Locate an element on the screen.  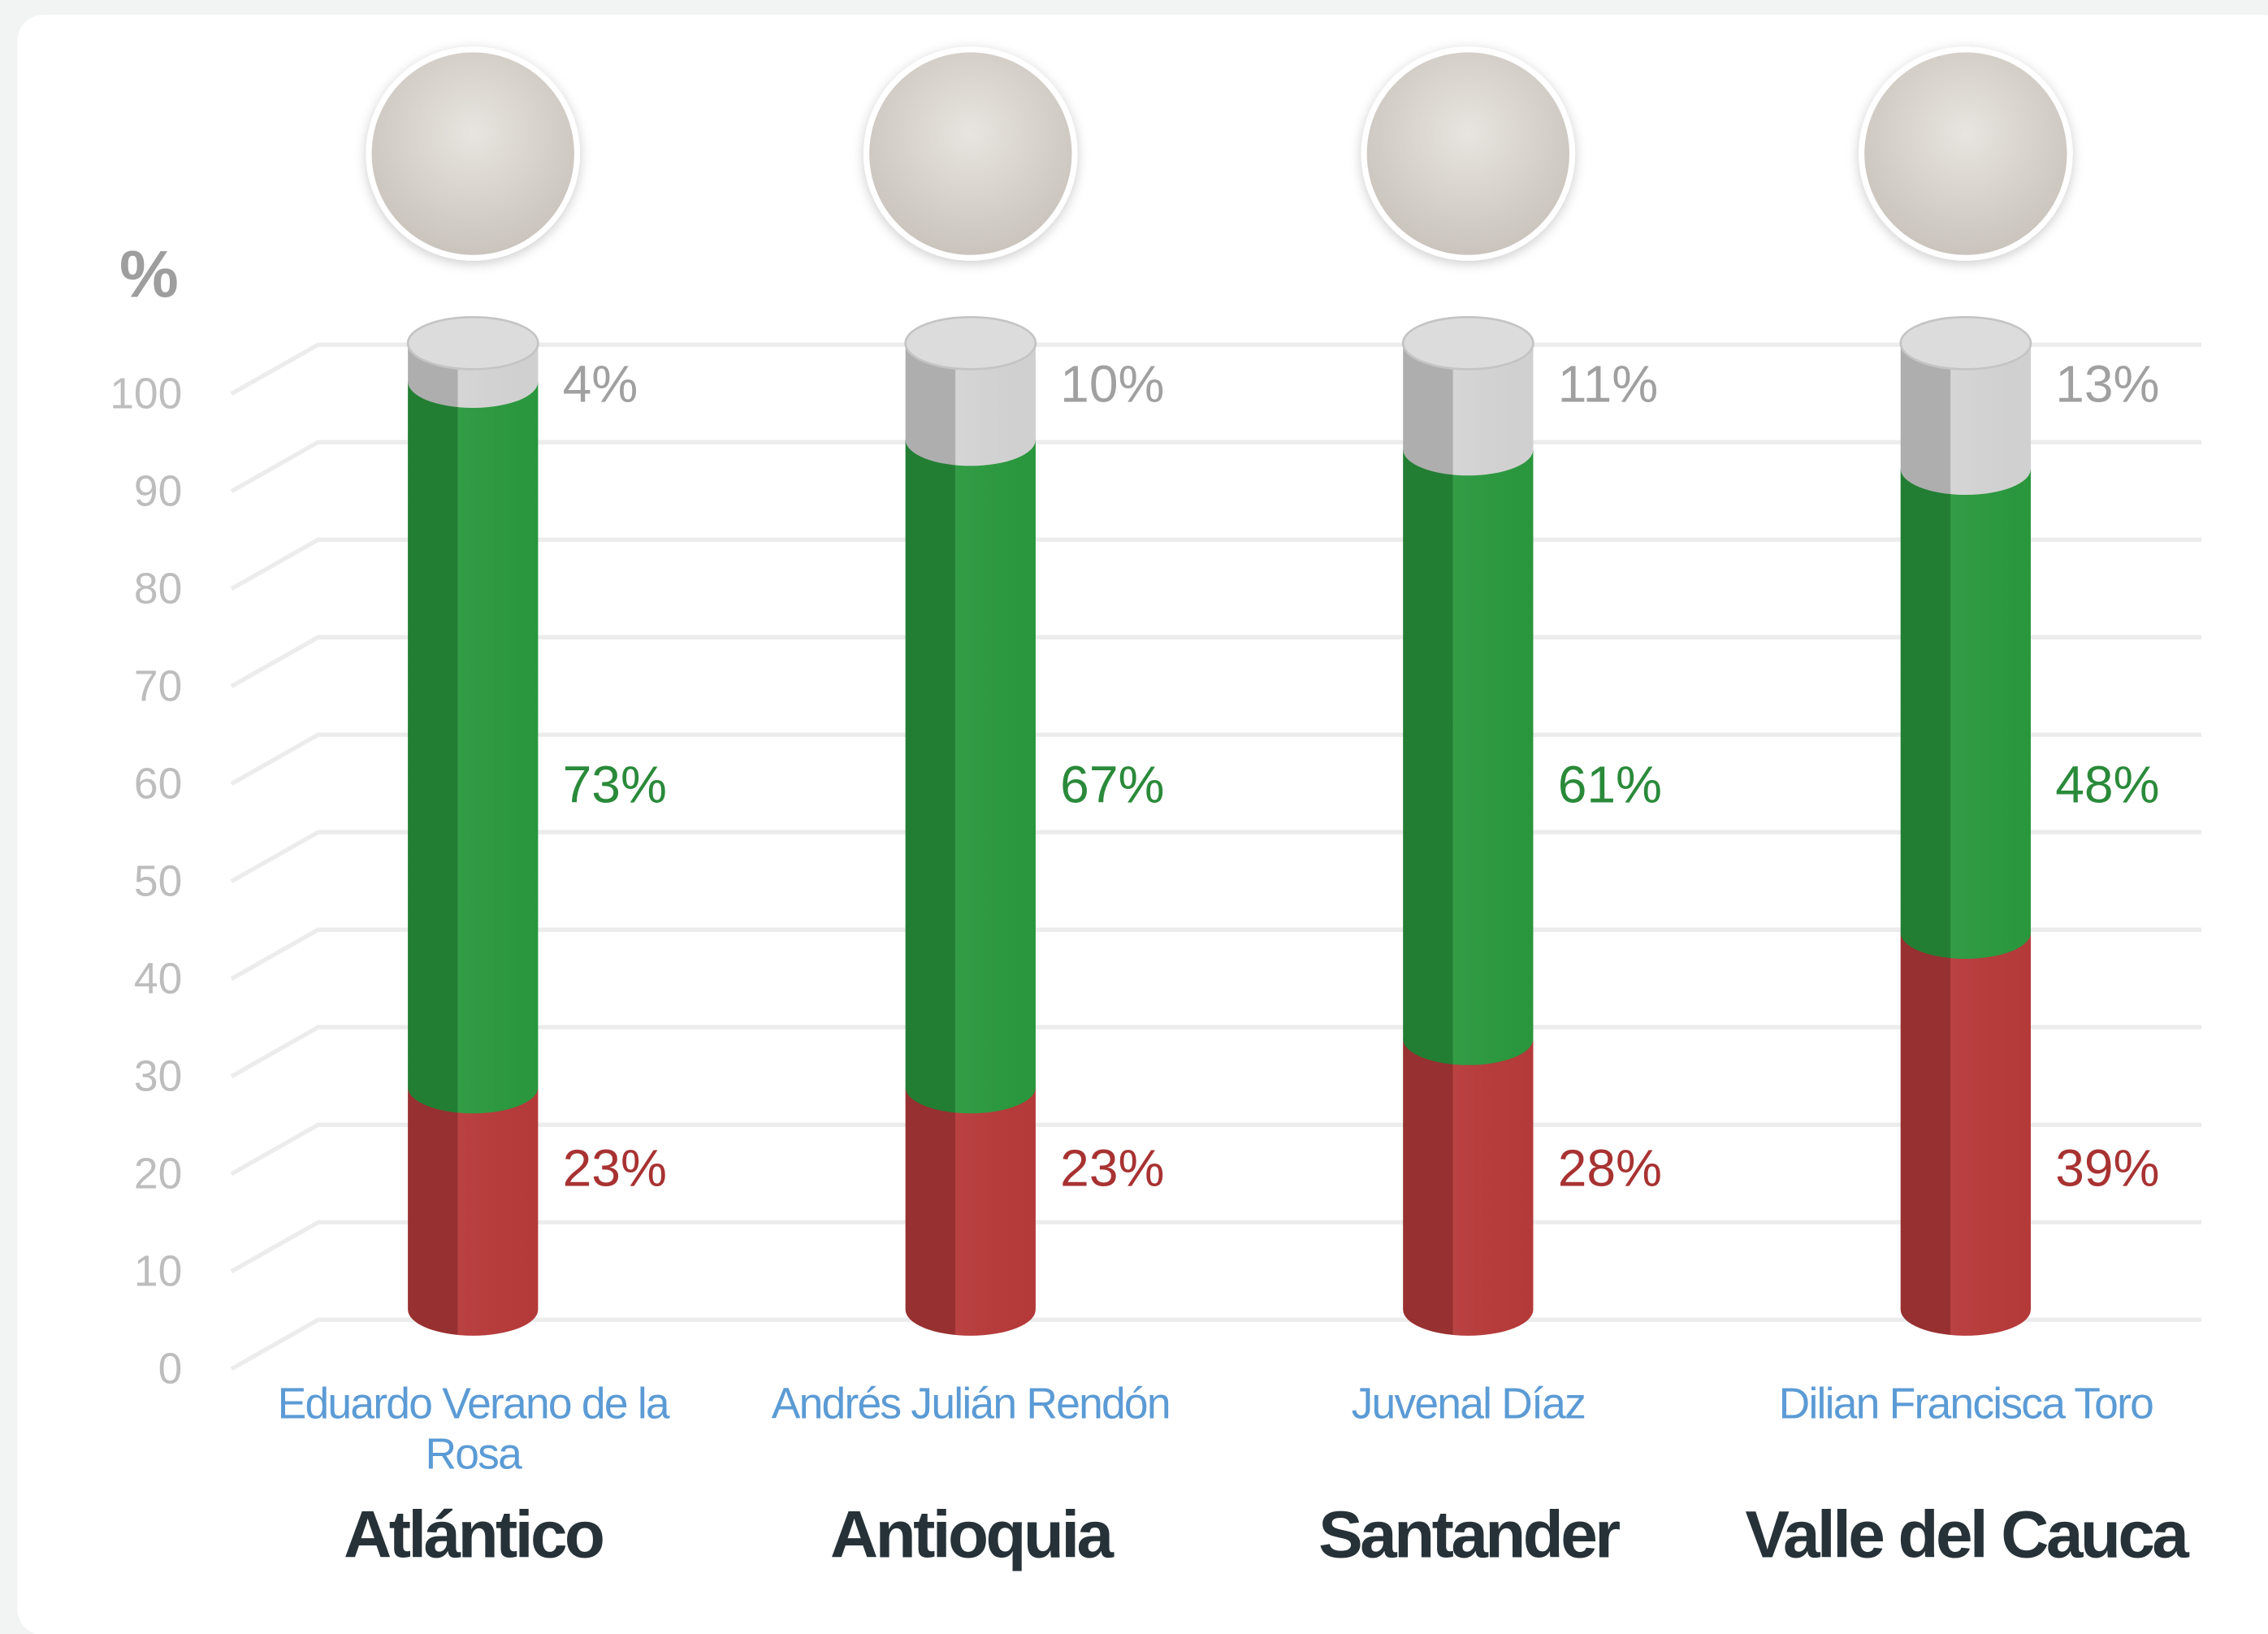
value-label: 13% is located at coordinates (2107, 383).